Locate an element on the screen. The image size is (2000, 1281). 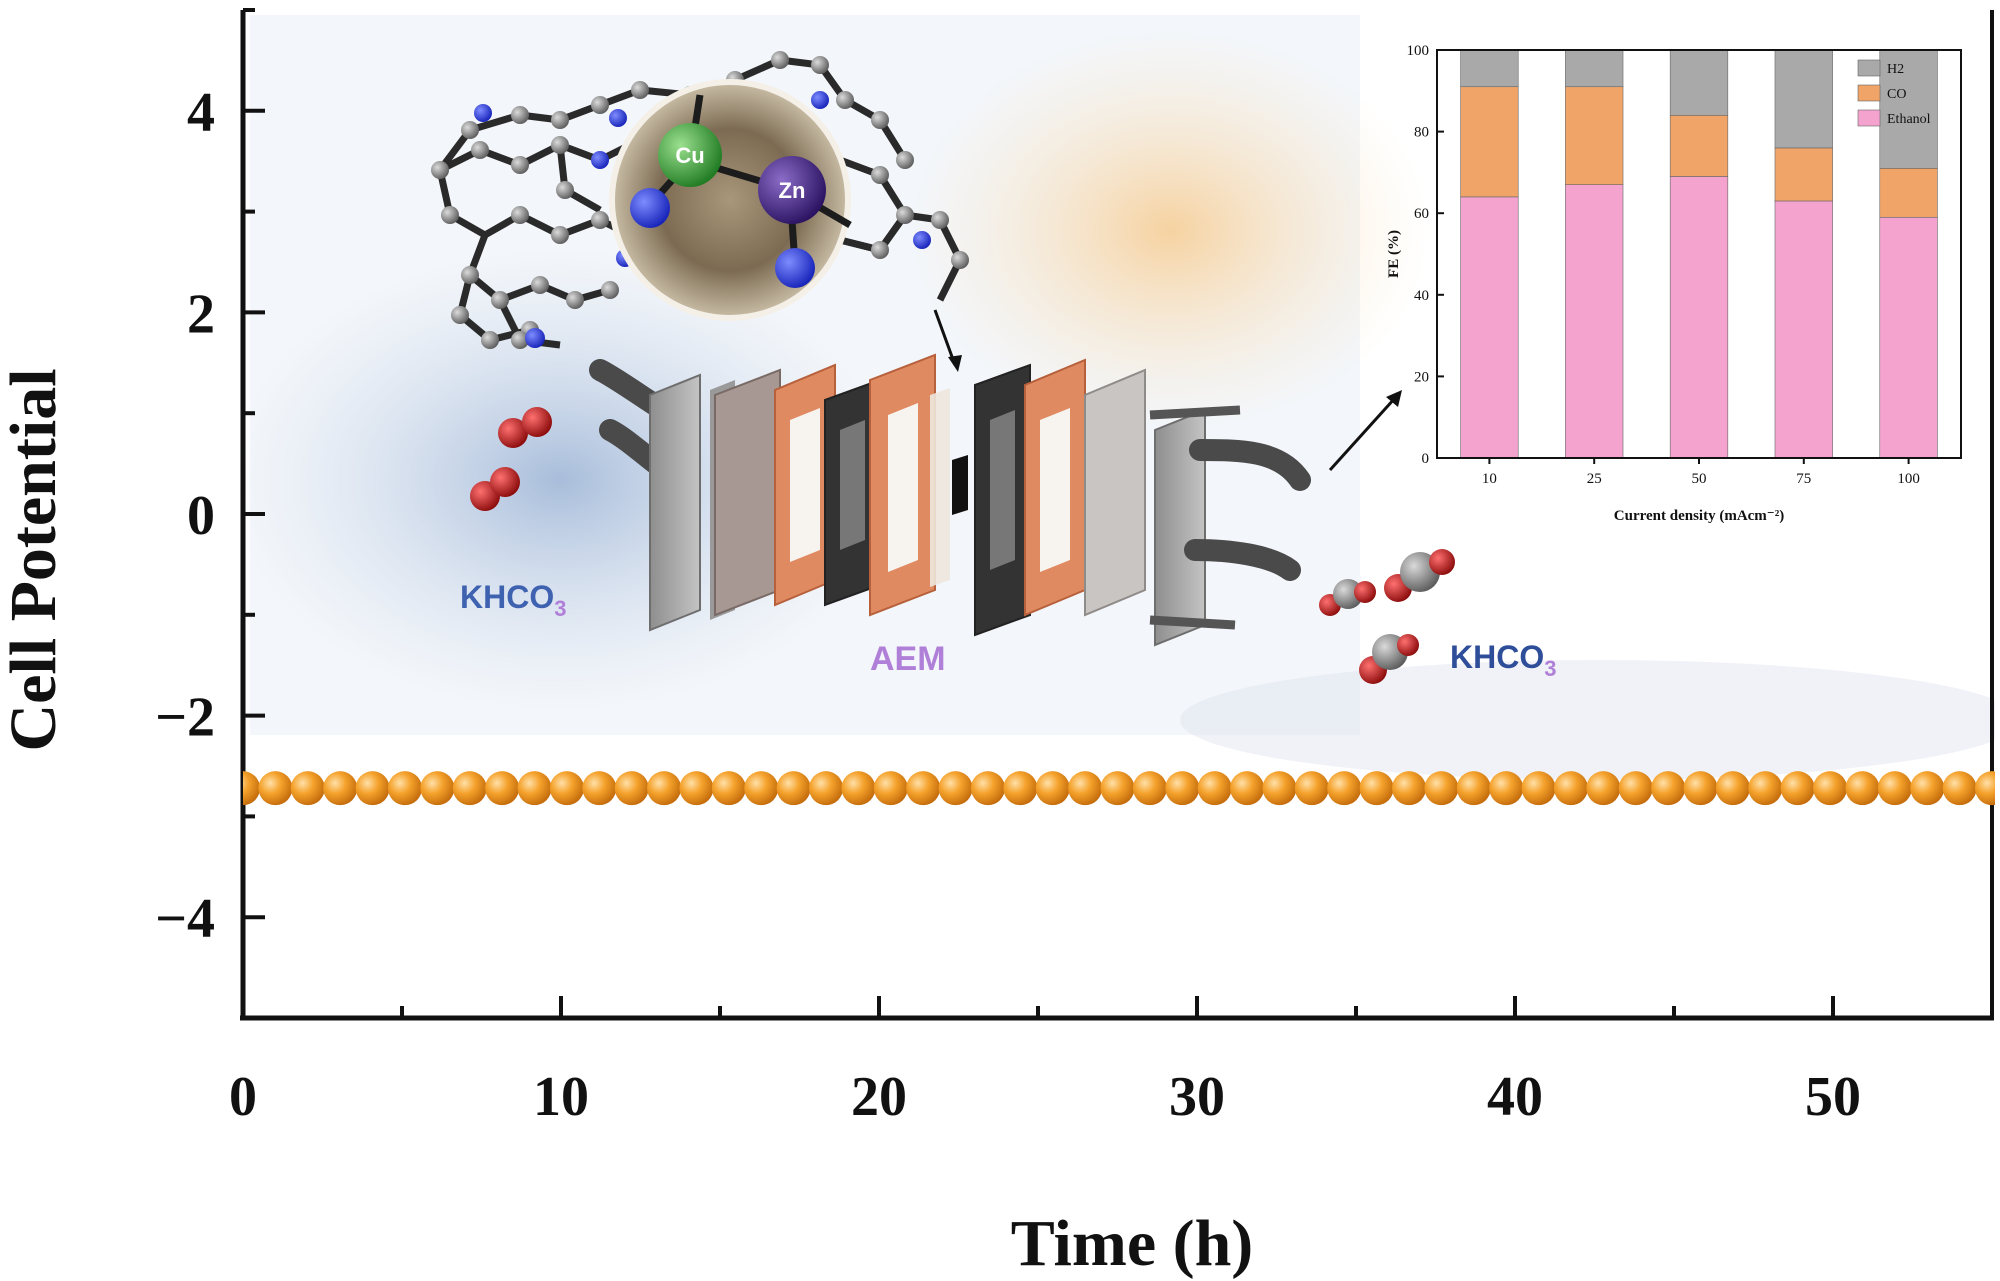
inset-x-tick-label: 50 is located at coordinates (1699, 479).